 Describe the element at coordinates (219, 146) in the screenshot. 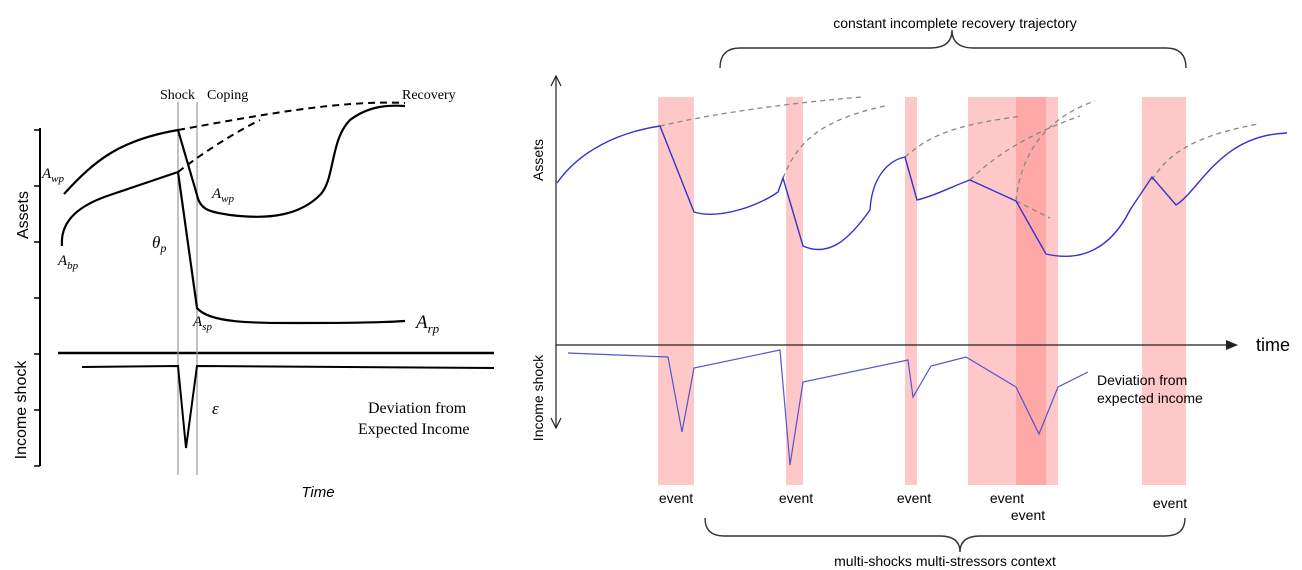

I see `lower-dashed-trend` at that location.